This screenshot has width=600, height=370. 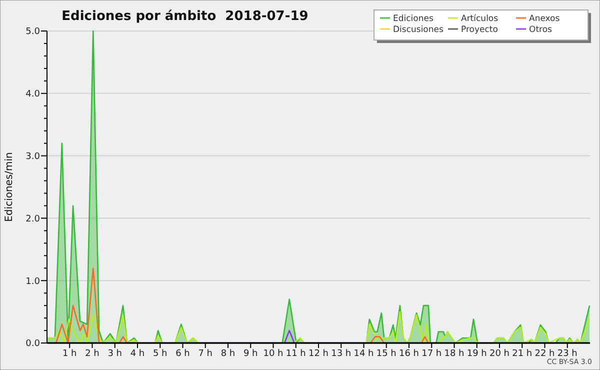 I want to click on y-tick-label: 1.0, so click(x=33, y=281).